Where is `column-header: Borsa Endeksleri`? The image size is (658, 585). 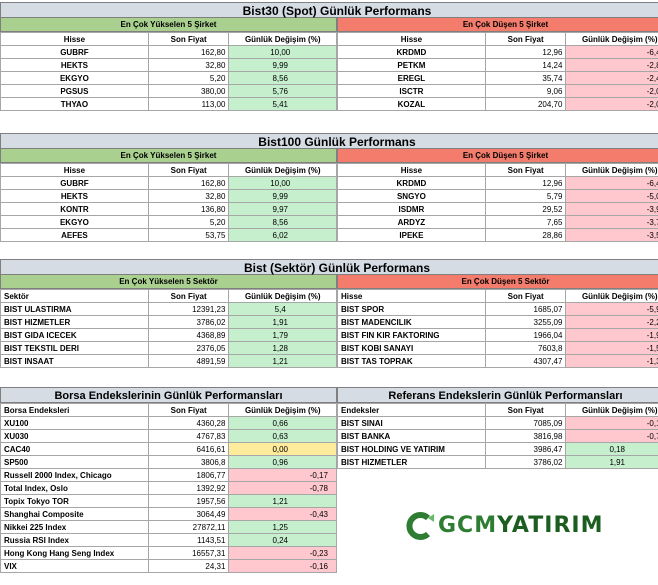
column-header: Borsa Endeksleri is located at coordinates (74, 410).